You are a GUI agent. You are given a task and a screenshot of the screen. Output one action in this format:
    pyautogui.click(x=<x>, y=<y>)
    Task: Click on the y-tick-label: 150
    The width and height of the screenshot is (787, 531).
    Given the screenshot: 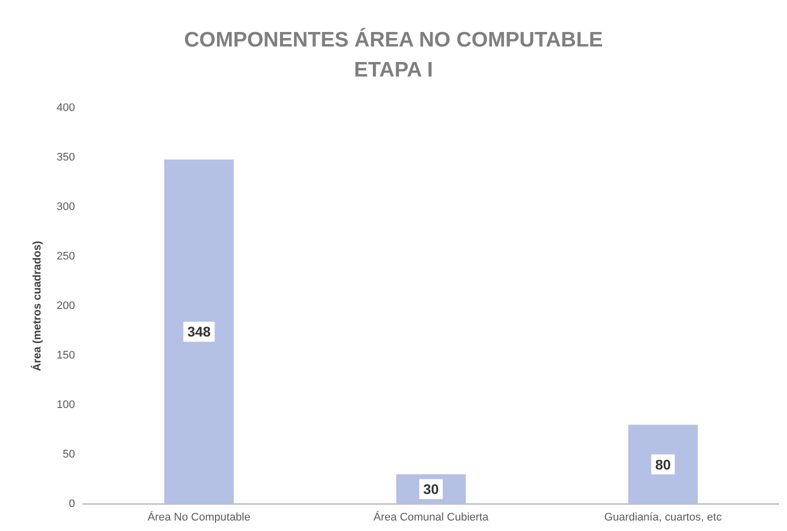 What is the action you would take?
    pyautogui.click(x=65, y=356)
    